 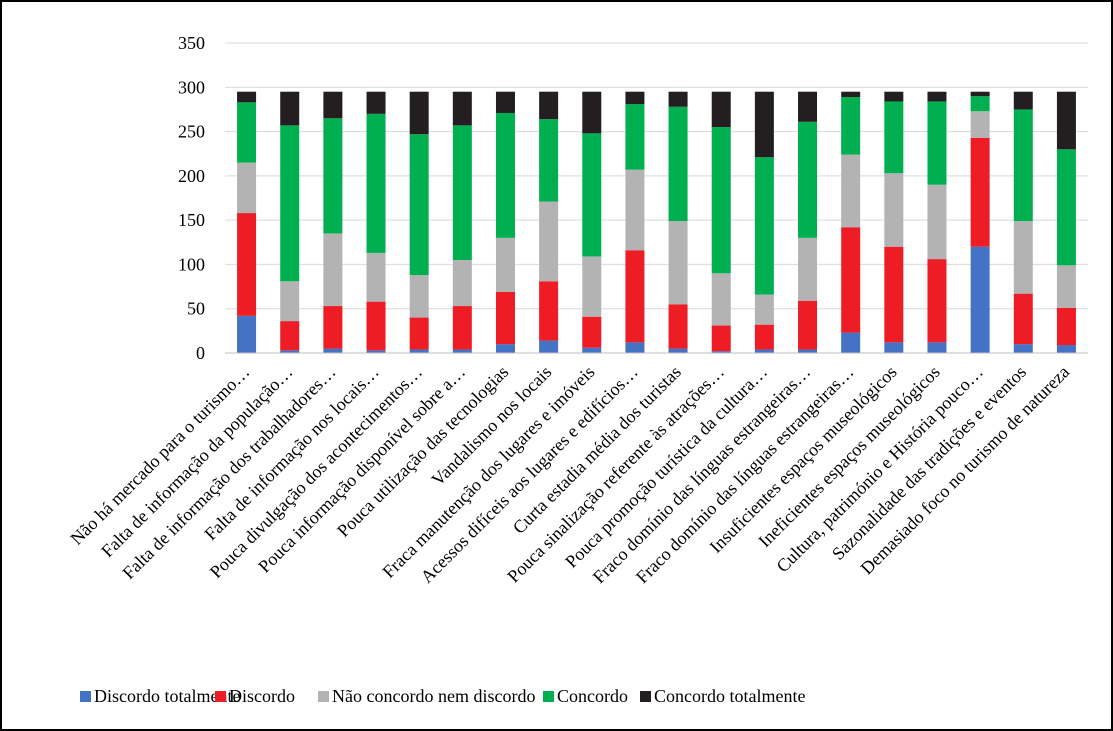 I want to click on y-tick-label: 150, so click(x=191, y=220).